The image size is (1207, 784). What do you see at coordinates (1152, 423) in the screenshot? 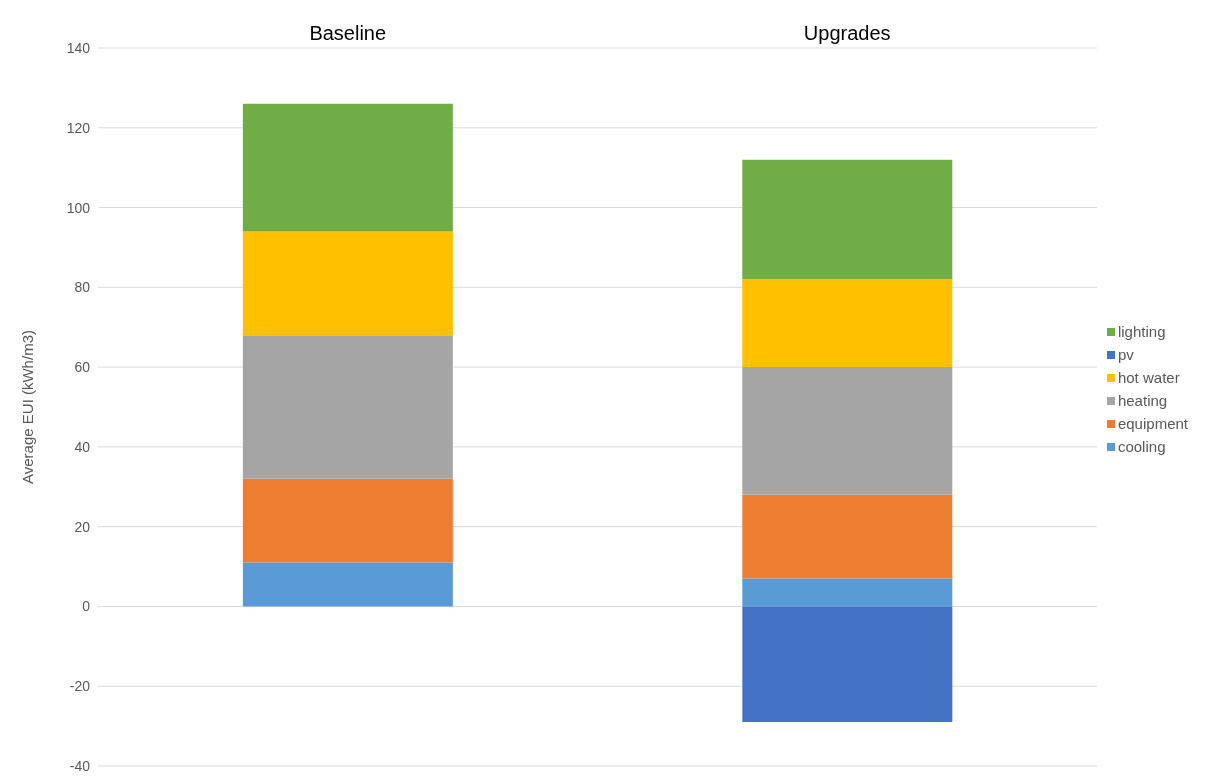
I see `legend-label: equipment` at bounding box center [1152, 423].